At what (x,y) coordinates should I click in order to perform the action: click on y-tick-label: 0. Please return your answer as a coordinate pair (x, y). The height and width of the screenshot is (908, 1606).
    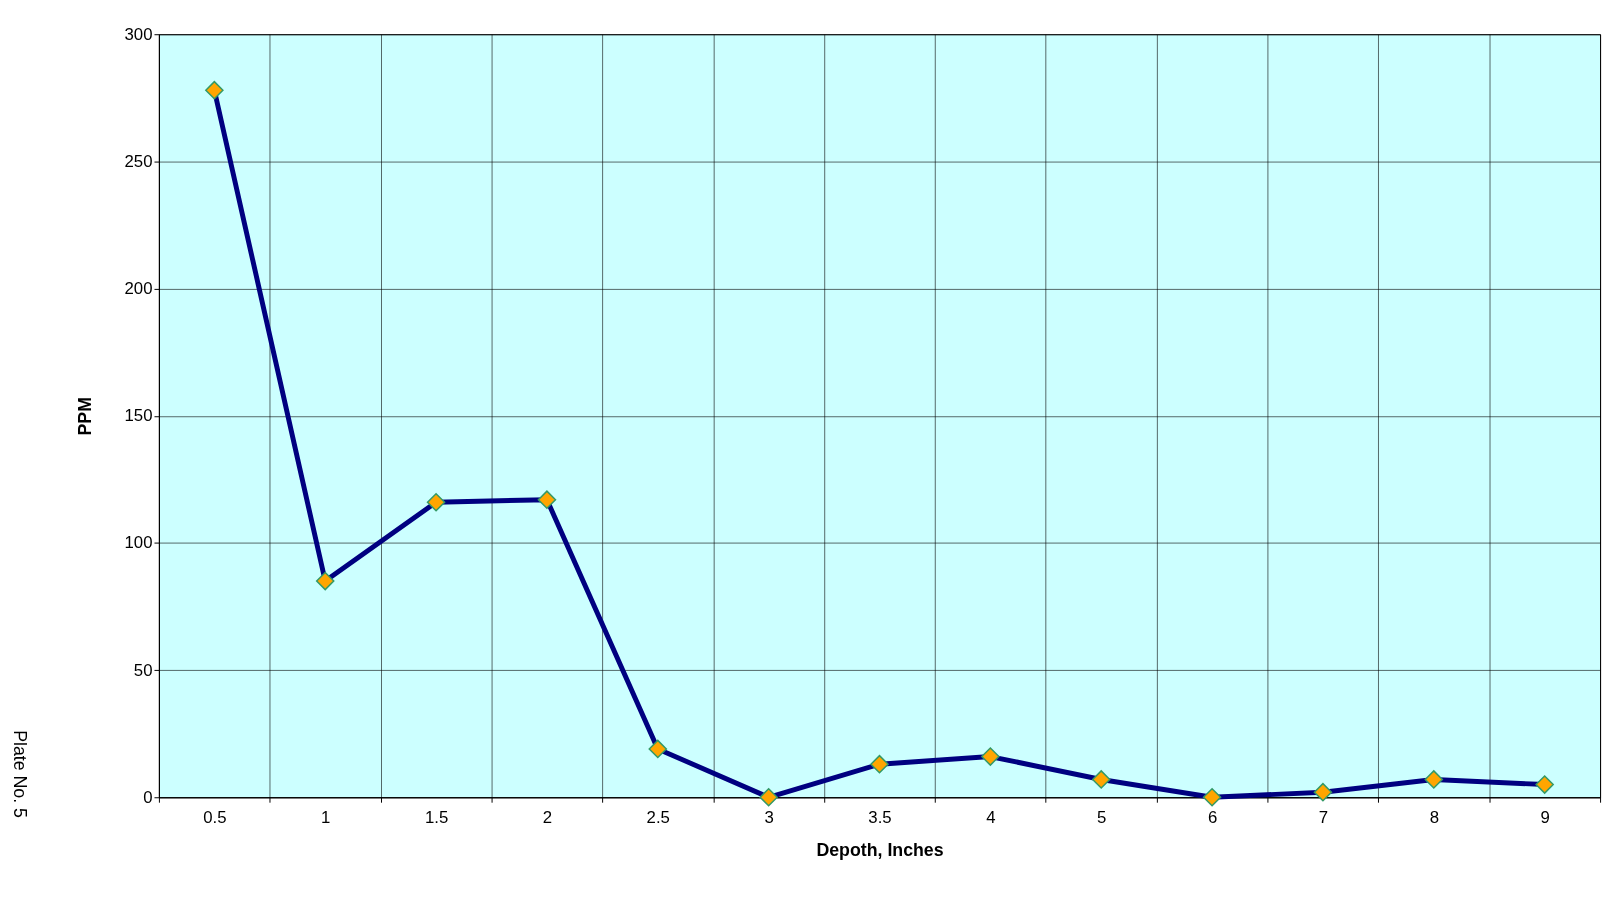
    Looking at the image, I should click on (148, 797).